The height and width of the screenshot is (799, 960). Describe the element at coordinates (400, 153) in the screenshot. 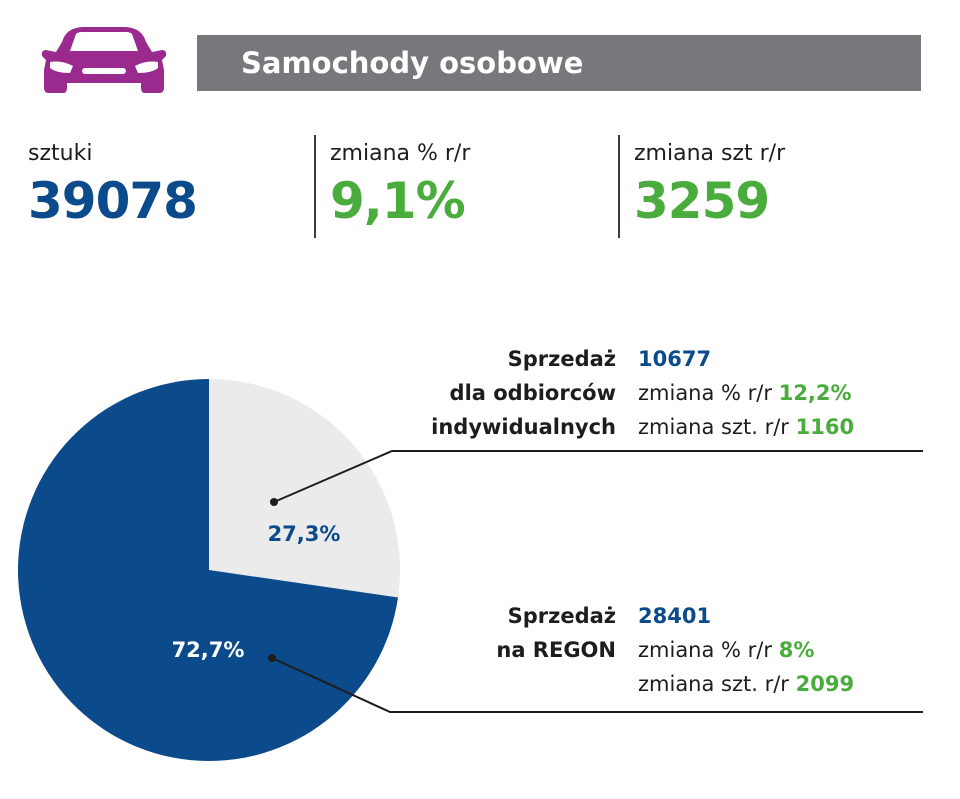

I see `stat-label: zmiana % r/r` at that location.